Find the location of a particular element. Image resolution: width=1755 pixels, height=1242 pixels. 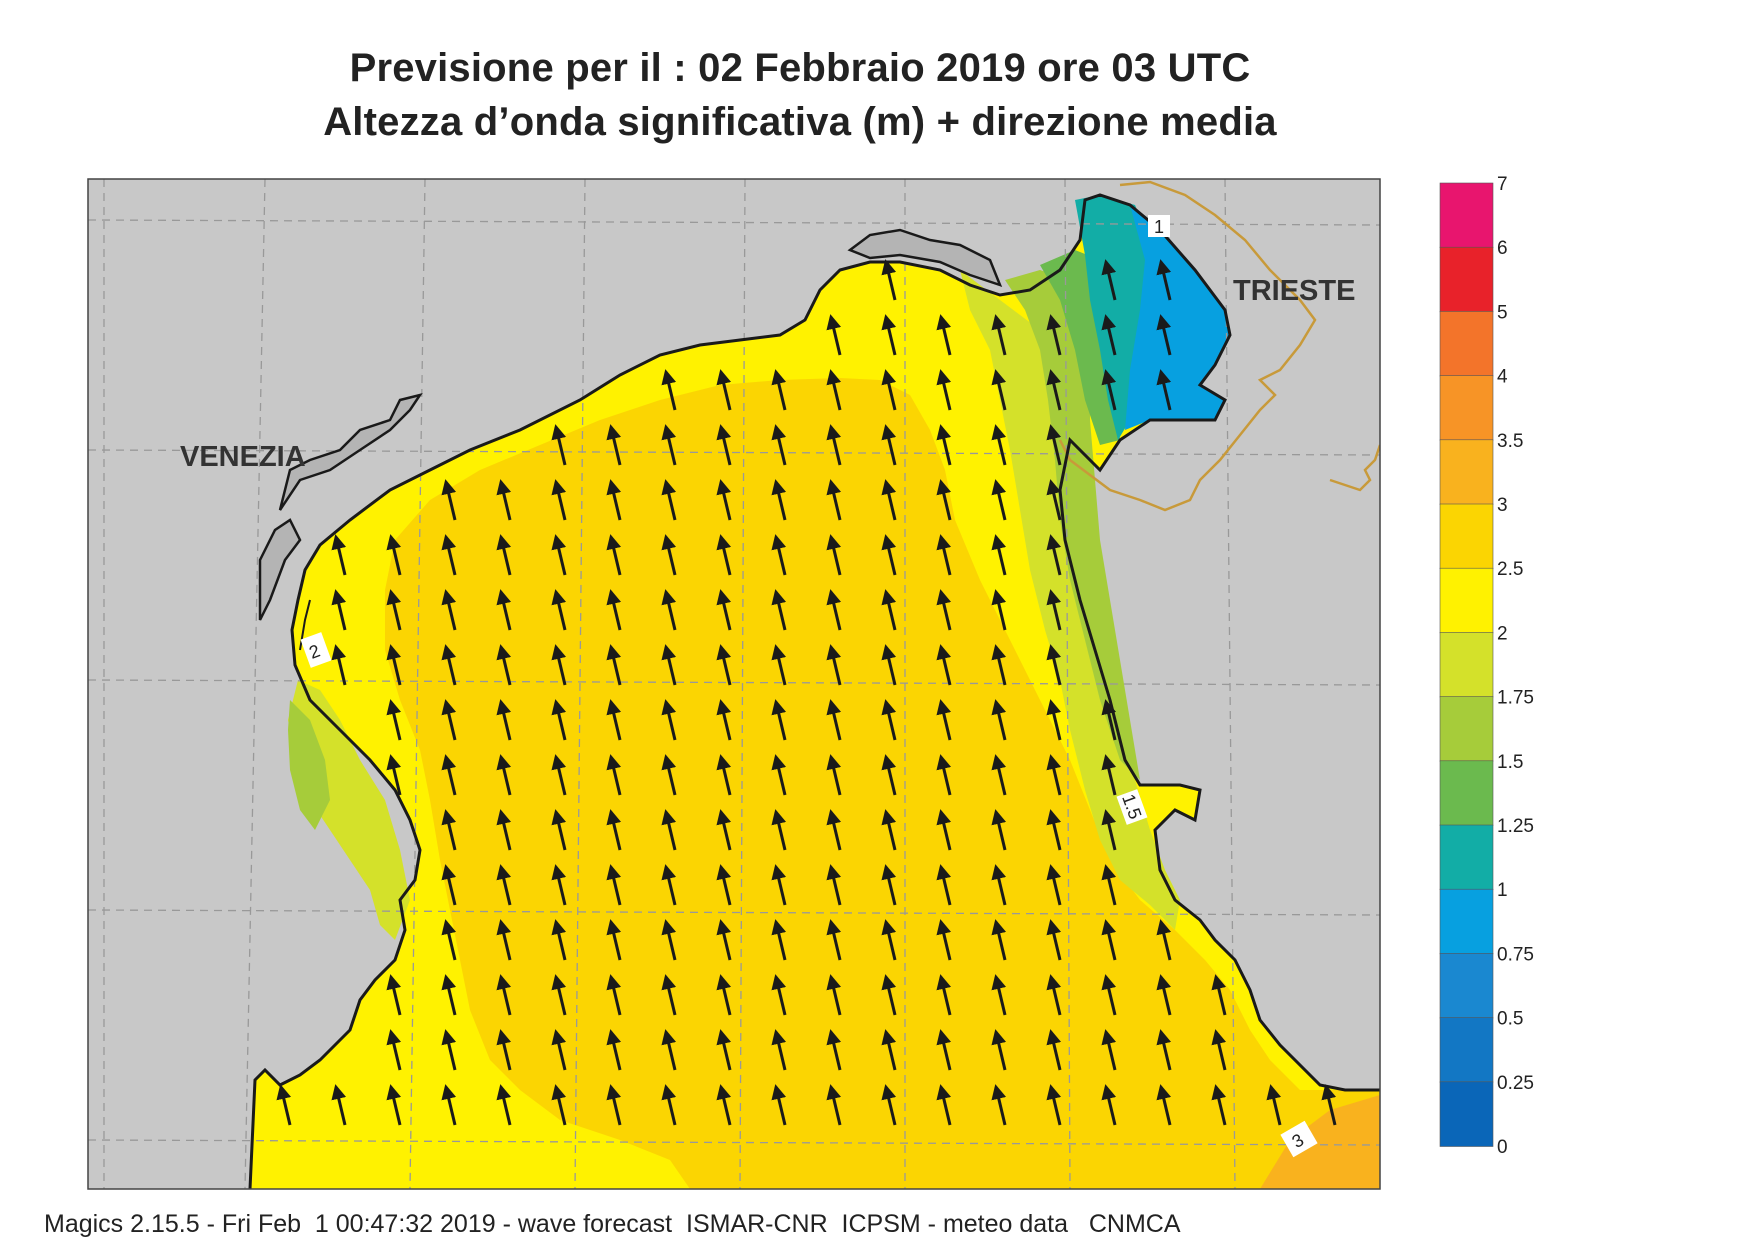

legend-label: 2 is located at coordinates (1502, 633).